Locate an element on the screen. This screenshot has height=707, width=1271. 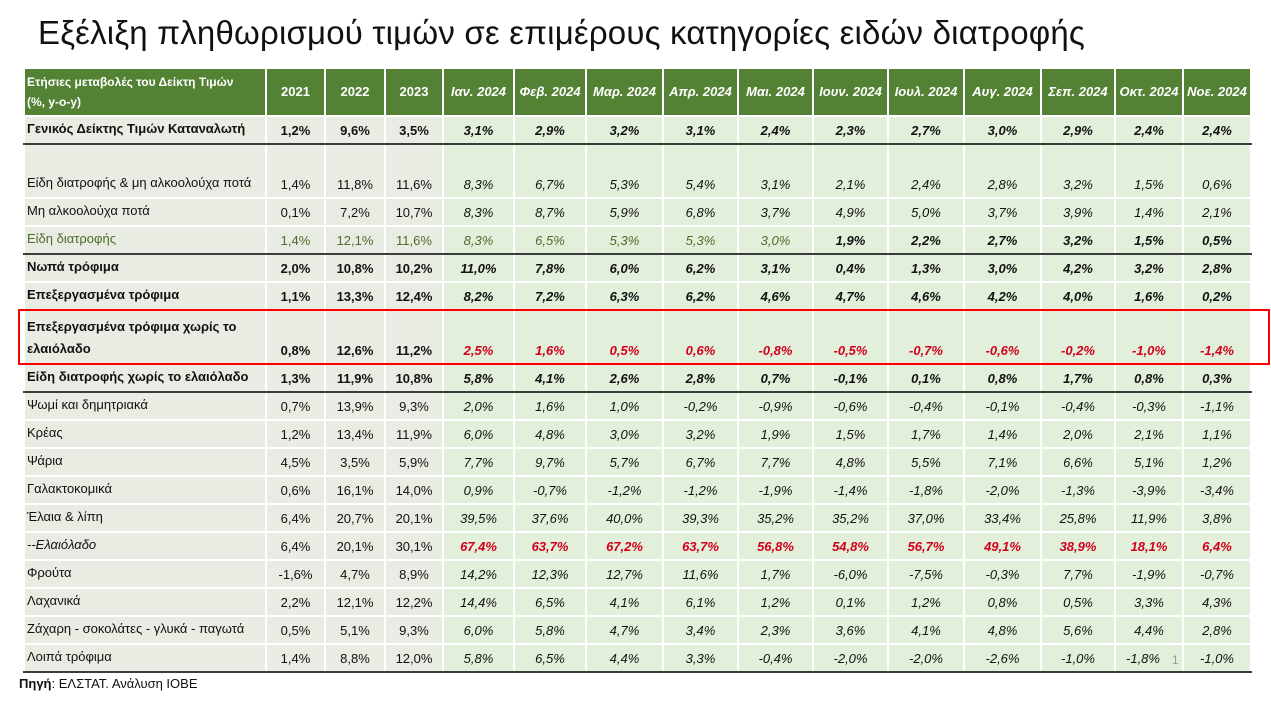
table-cell: 6,7% is located at coordinates (550, 171).